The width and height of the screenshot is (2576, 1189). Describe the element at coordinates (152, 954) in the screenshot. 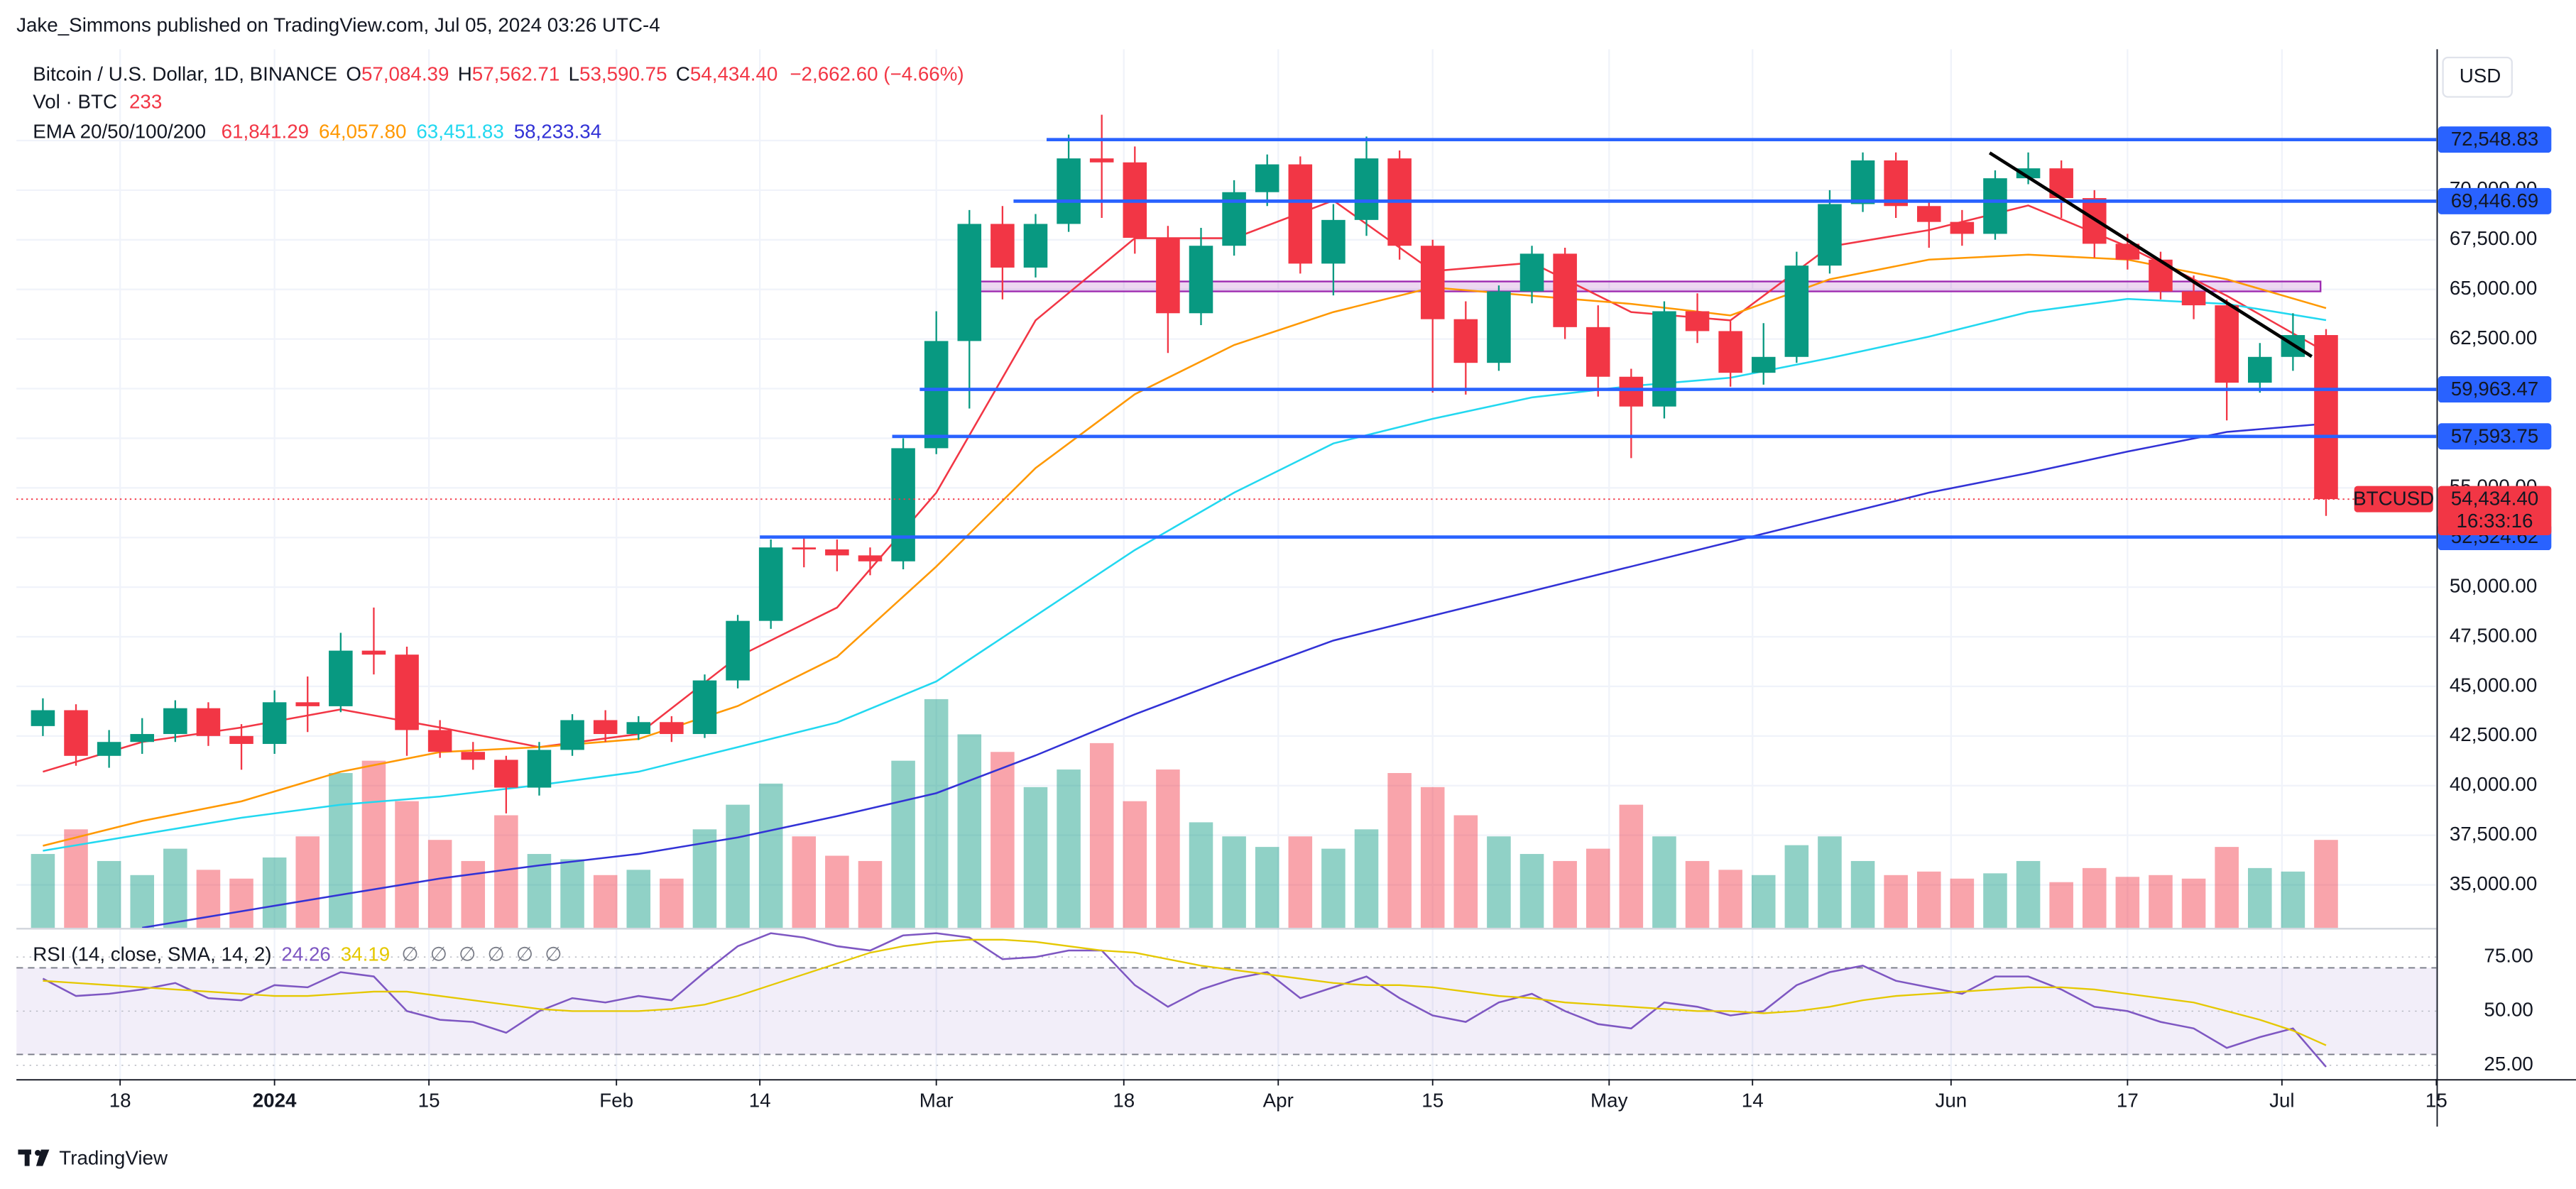

I see `rsi-title: RSI (14, close, SMA, 14, 2)` at that location.